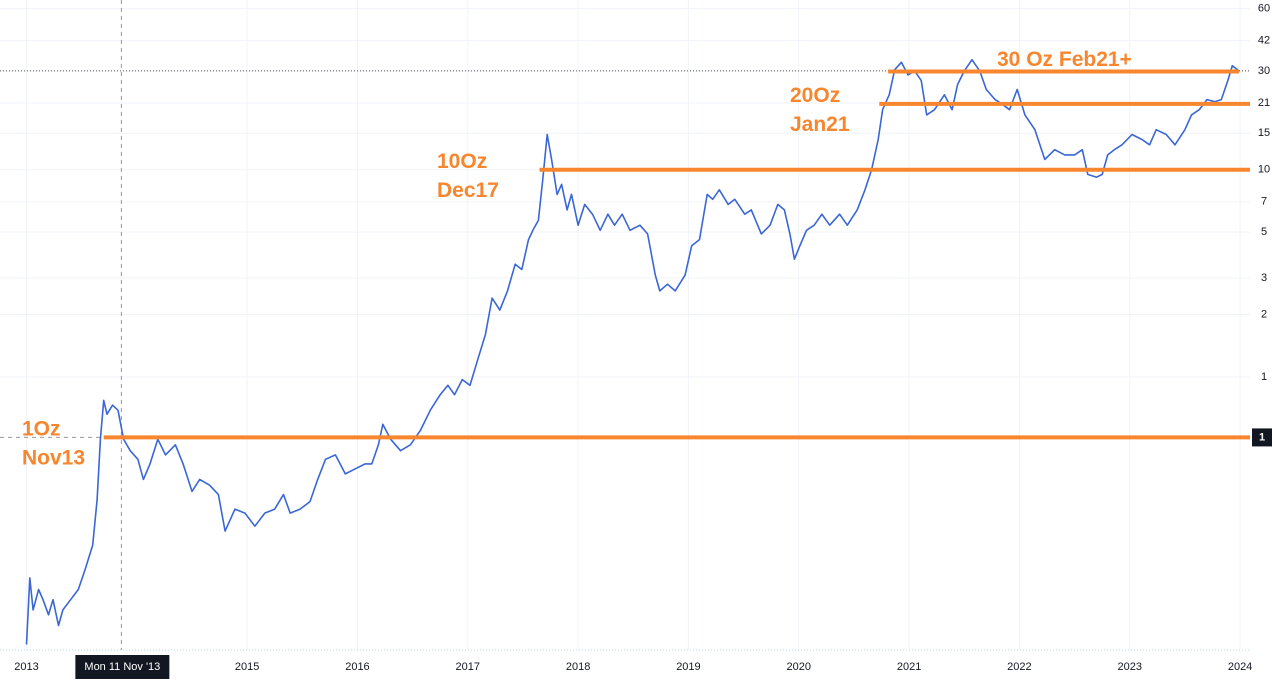 This screenshot has width=1272, height=681. Describe the element at coordinates (909, 667) in the screenshot. I see `x-tick-label: 2021` at that location.